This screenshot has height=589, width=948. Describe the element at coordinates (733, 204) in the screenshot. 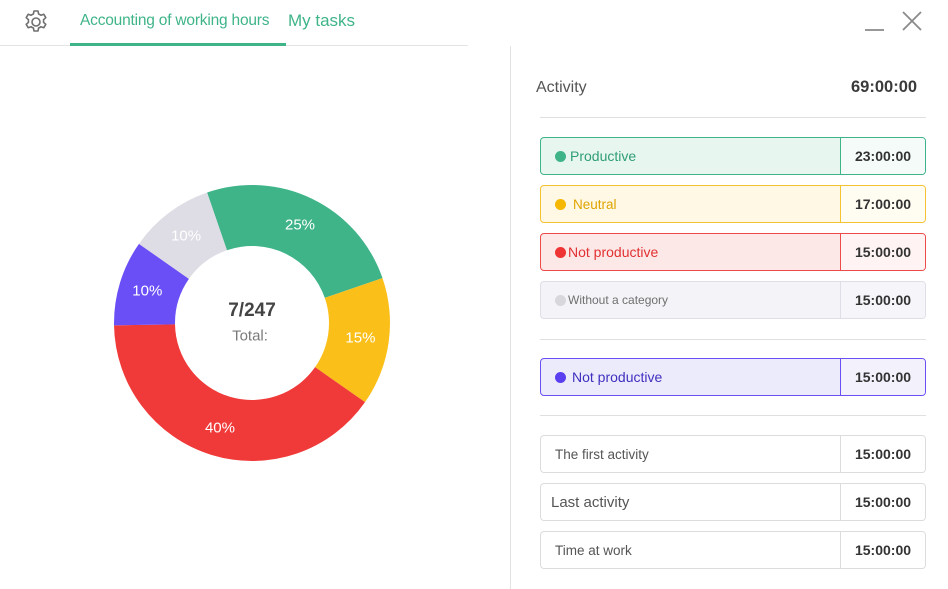

I see `category-row-neutral: Neutral 17:00:00` at that location.